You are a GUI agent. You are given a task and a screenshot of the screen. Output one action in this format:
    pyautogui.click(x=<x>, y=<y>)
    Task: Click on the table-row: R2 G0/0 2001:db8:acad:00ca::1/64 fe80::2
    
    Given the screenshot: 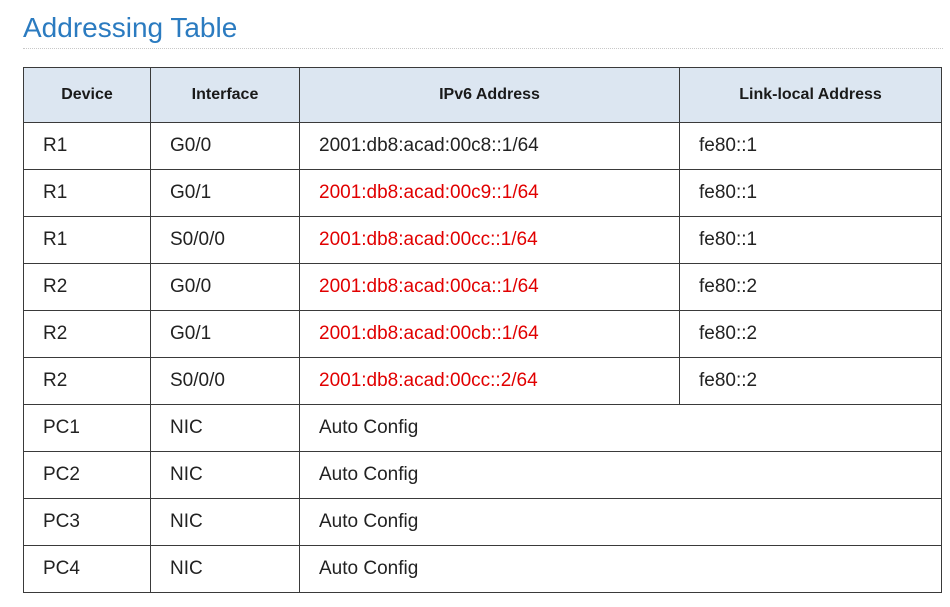 What is the action you would take?
    pyautogui.click(x=482, y=287)
    